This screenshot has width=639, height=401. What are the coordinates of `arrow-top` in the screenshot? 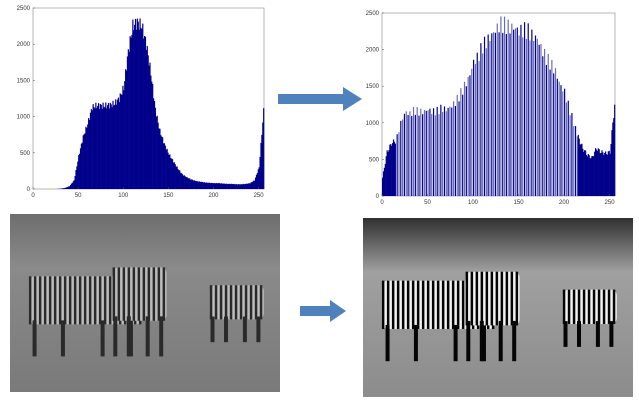 It's located at (320, 99).